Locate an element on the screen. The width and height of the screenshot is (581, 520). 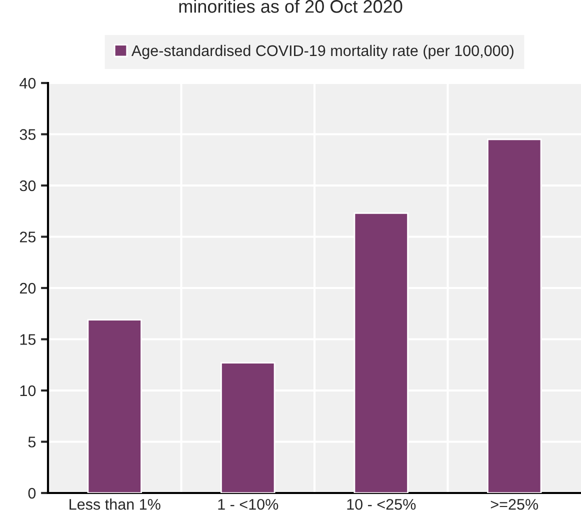
x-tick-label: 1 - <10% is located at coordinates (248, 504).